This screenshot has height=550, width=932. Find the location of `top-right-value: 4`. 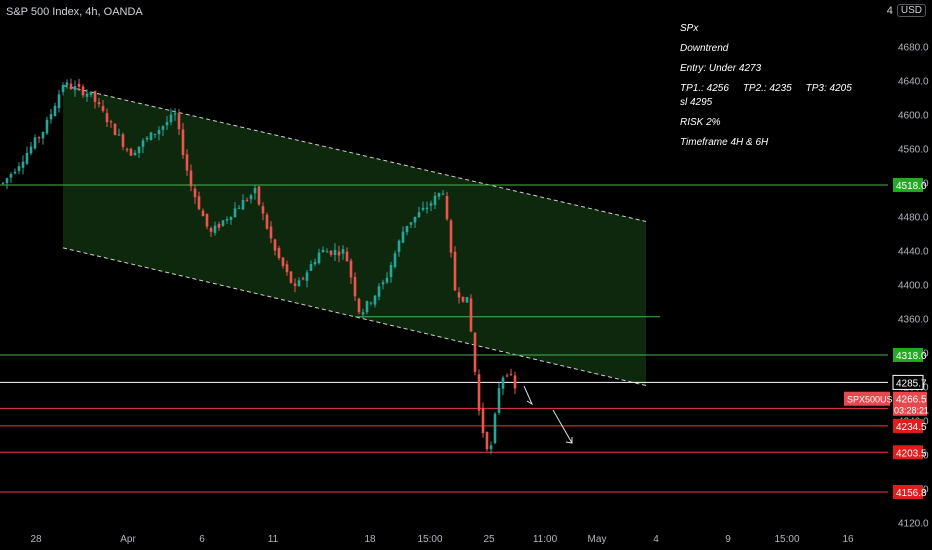

top-right-value: 4 is located at coordinates (889, 10).